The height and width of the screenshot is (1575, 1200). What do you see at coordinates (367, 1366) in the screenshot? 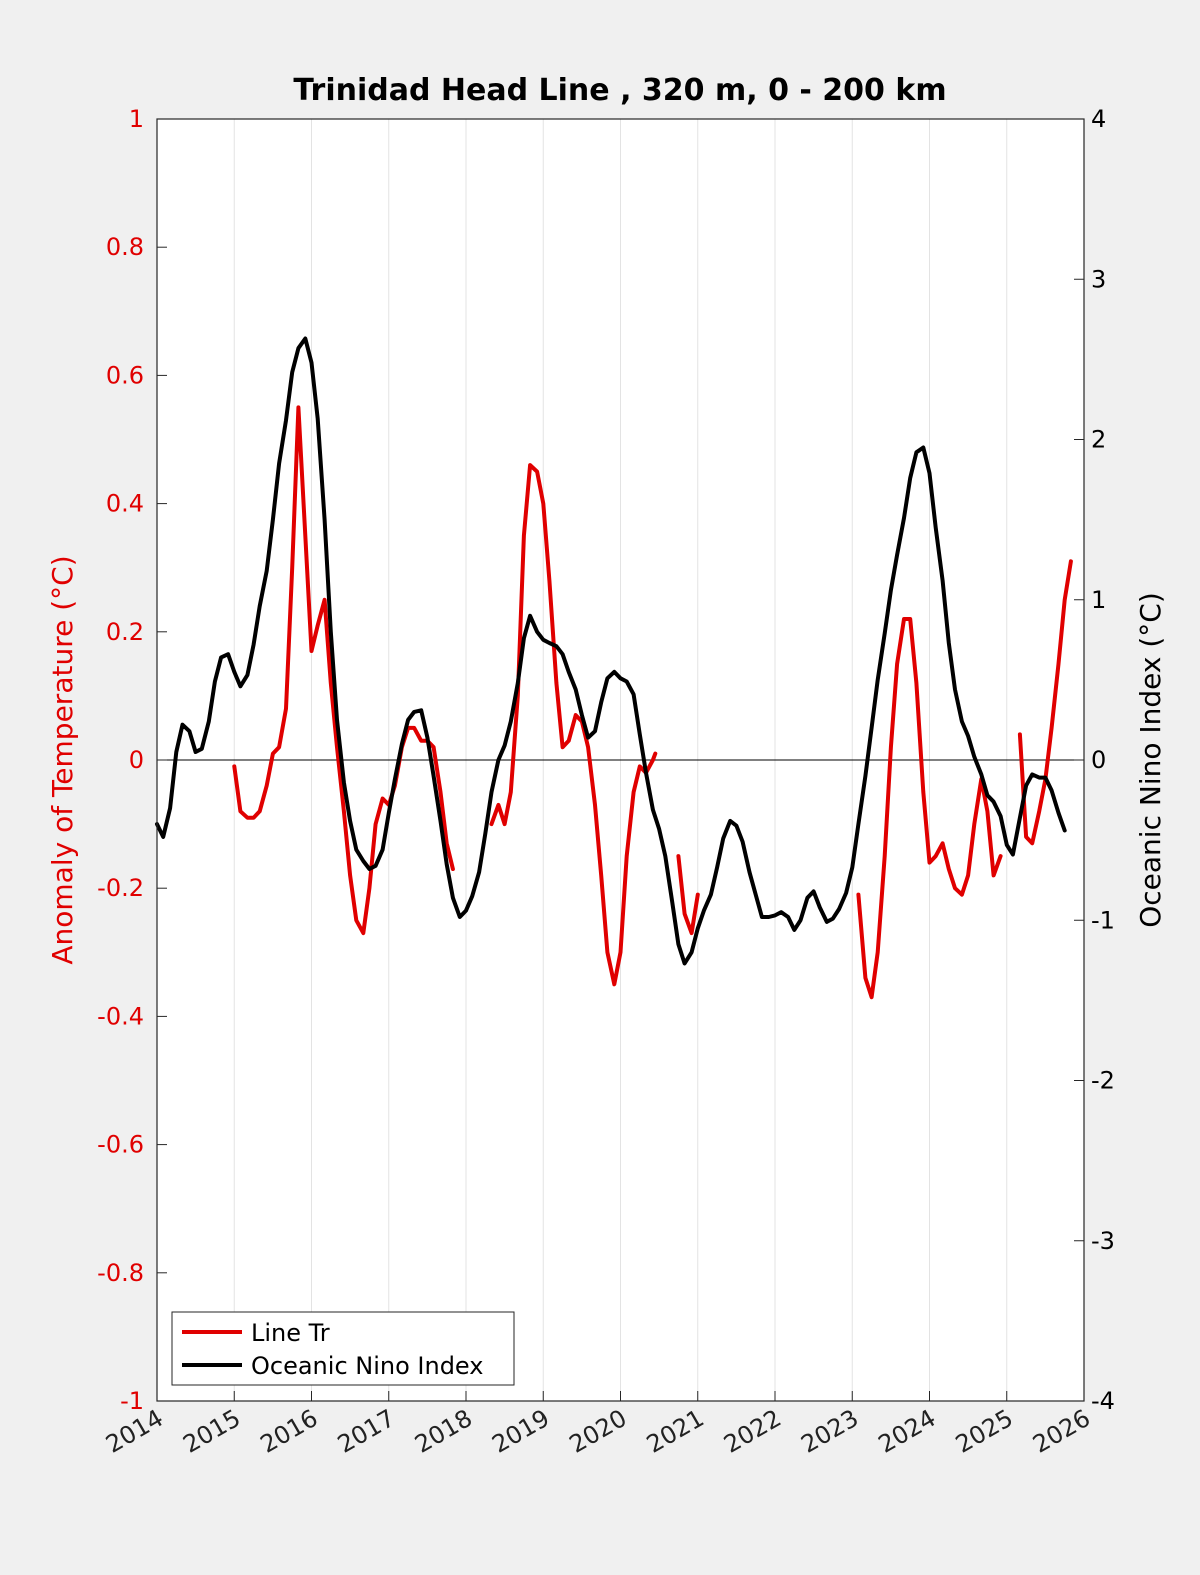
I see `legend-label-oni: Oceanic Nino Index` at bounding box center [367, 1366].